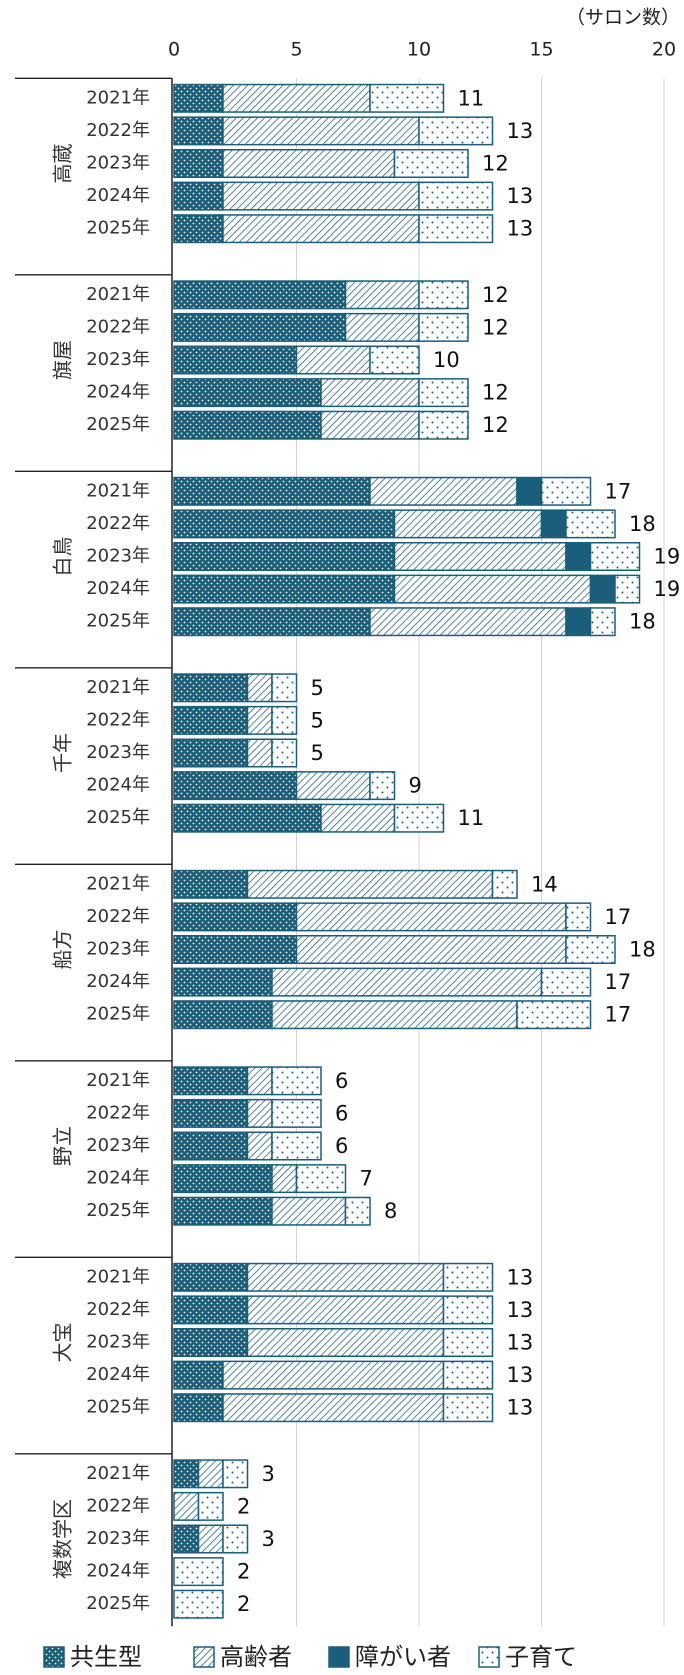 The image size is (684, 1675). What do you see at coordinates (310, 1657) in the screenshot?
I see `legend: 共生型 高齢者 障がい者 子育て` at bounding box center [310, 1657].